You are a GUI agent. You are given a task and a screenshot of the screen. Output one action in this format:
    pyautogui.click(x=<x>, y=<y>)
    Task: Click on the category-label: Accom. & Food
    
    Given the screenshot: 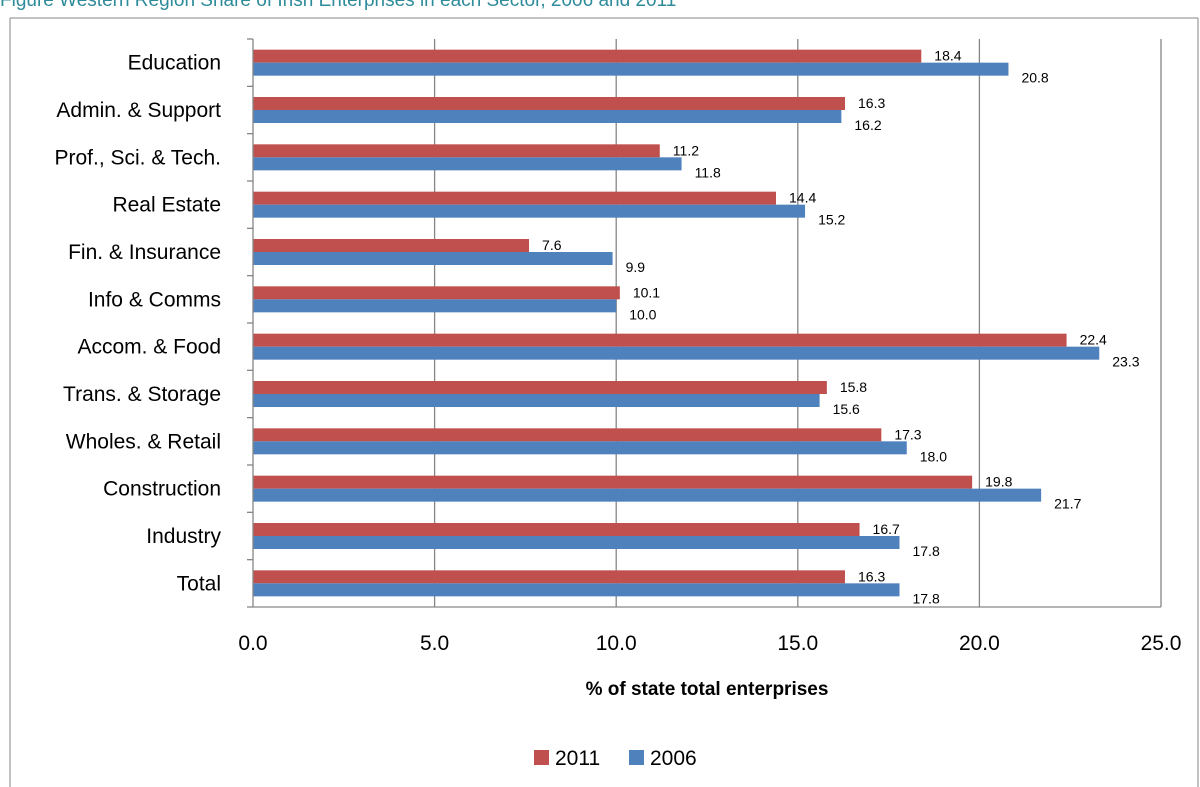 What is the action you would take?
    pyautogui.click(x=149, y=347)
    